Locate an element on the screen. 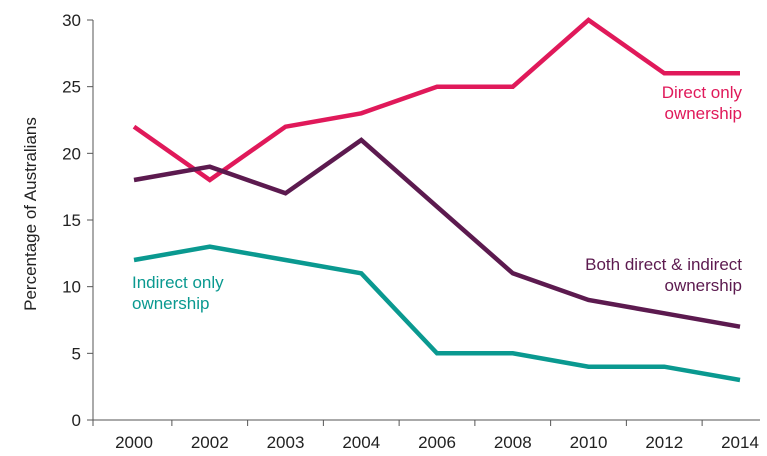 The width and height of the screenshot is (767, 456). x-tick-label: 2008 is located at coordinates (513, 442).